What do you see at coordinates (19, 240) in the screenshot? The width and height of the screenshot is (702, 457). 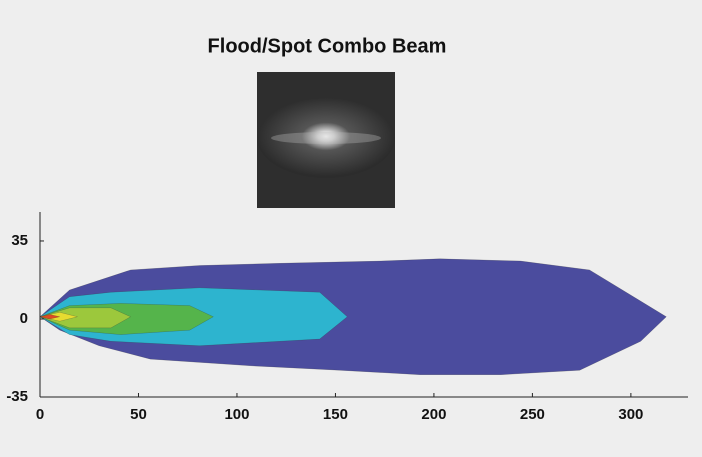 I see `y-tick-label: 35` at bounding box center [19, 240].